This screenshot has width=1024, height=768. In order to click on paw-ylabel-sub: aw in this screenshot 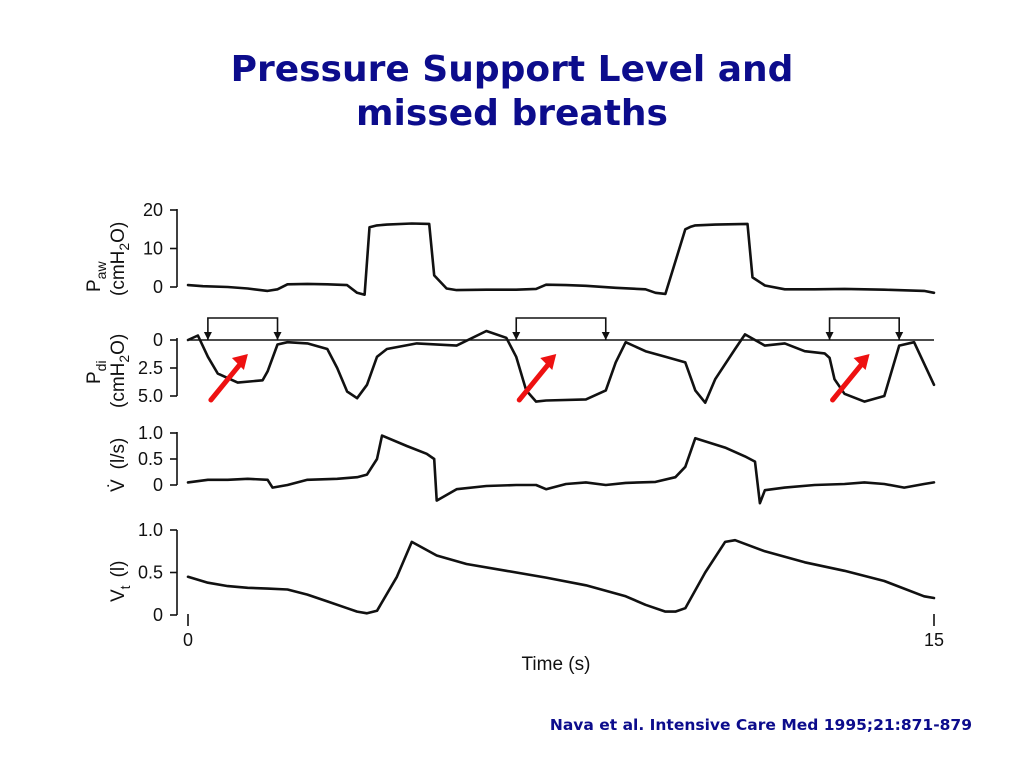, I will do `click(101, 270)`.